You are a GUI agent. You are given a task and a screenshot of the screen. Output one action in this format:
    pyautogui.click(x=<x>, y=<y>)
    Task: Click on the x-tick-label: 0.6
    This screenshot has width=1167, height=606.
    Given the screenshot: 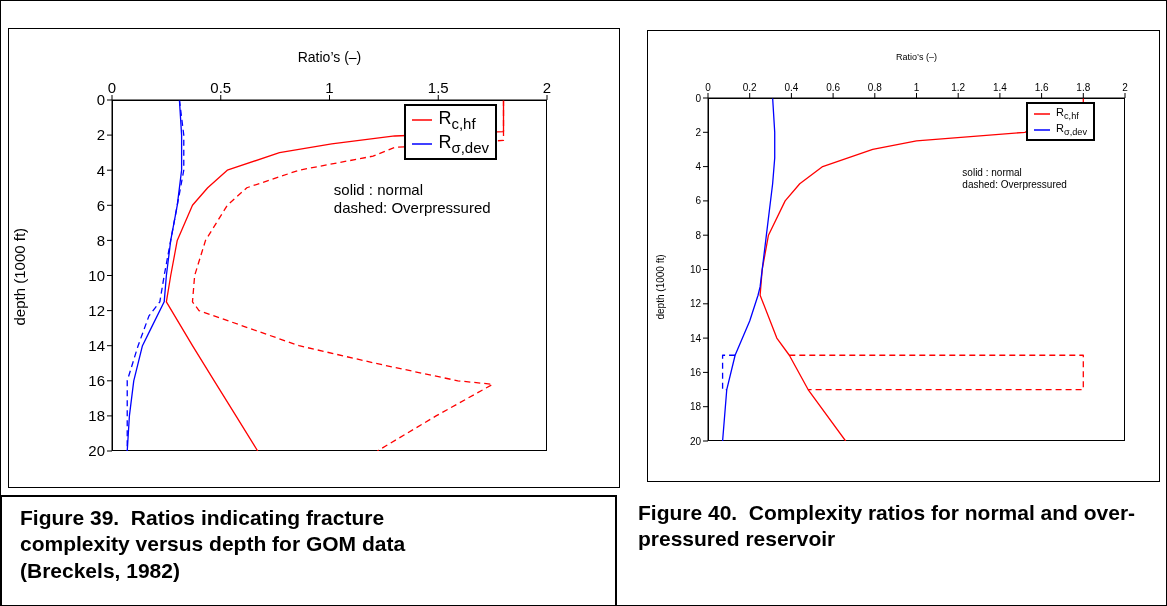 What is the action you would take?
    pyautogui.click(x=833, y=87)
    